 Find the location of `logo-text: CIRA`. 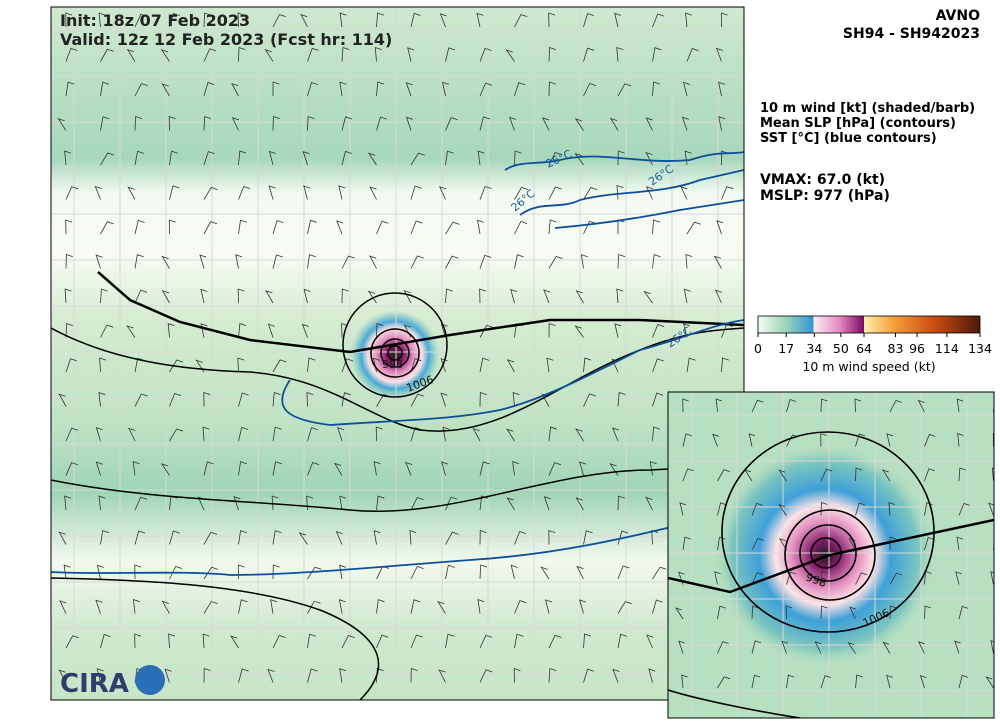

logo-text: CIRA is located at coordinates (94, 684).